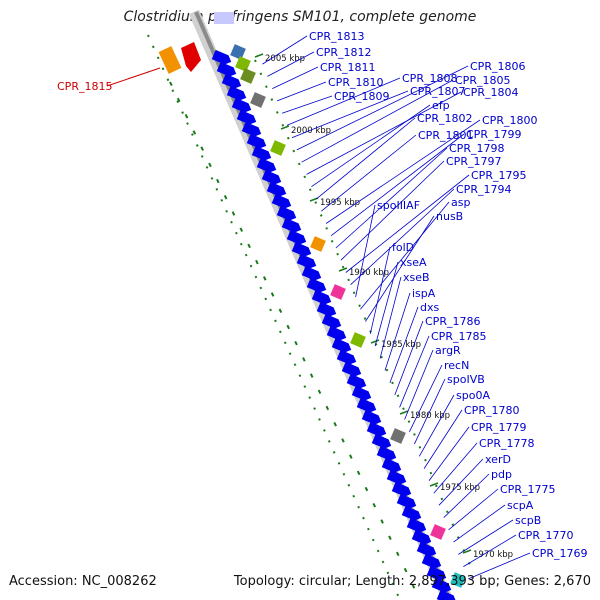 This screenshot has width=600, height=600. Describe the element at coordinates (403, 247) in the screenshot. I see `gene-label: folD` at that location.